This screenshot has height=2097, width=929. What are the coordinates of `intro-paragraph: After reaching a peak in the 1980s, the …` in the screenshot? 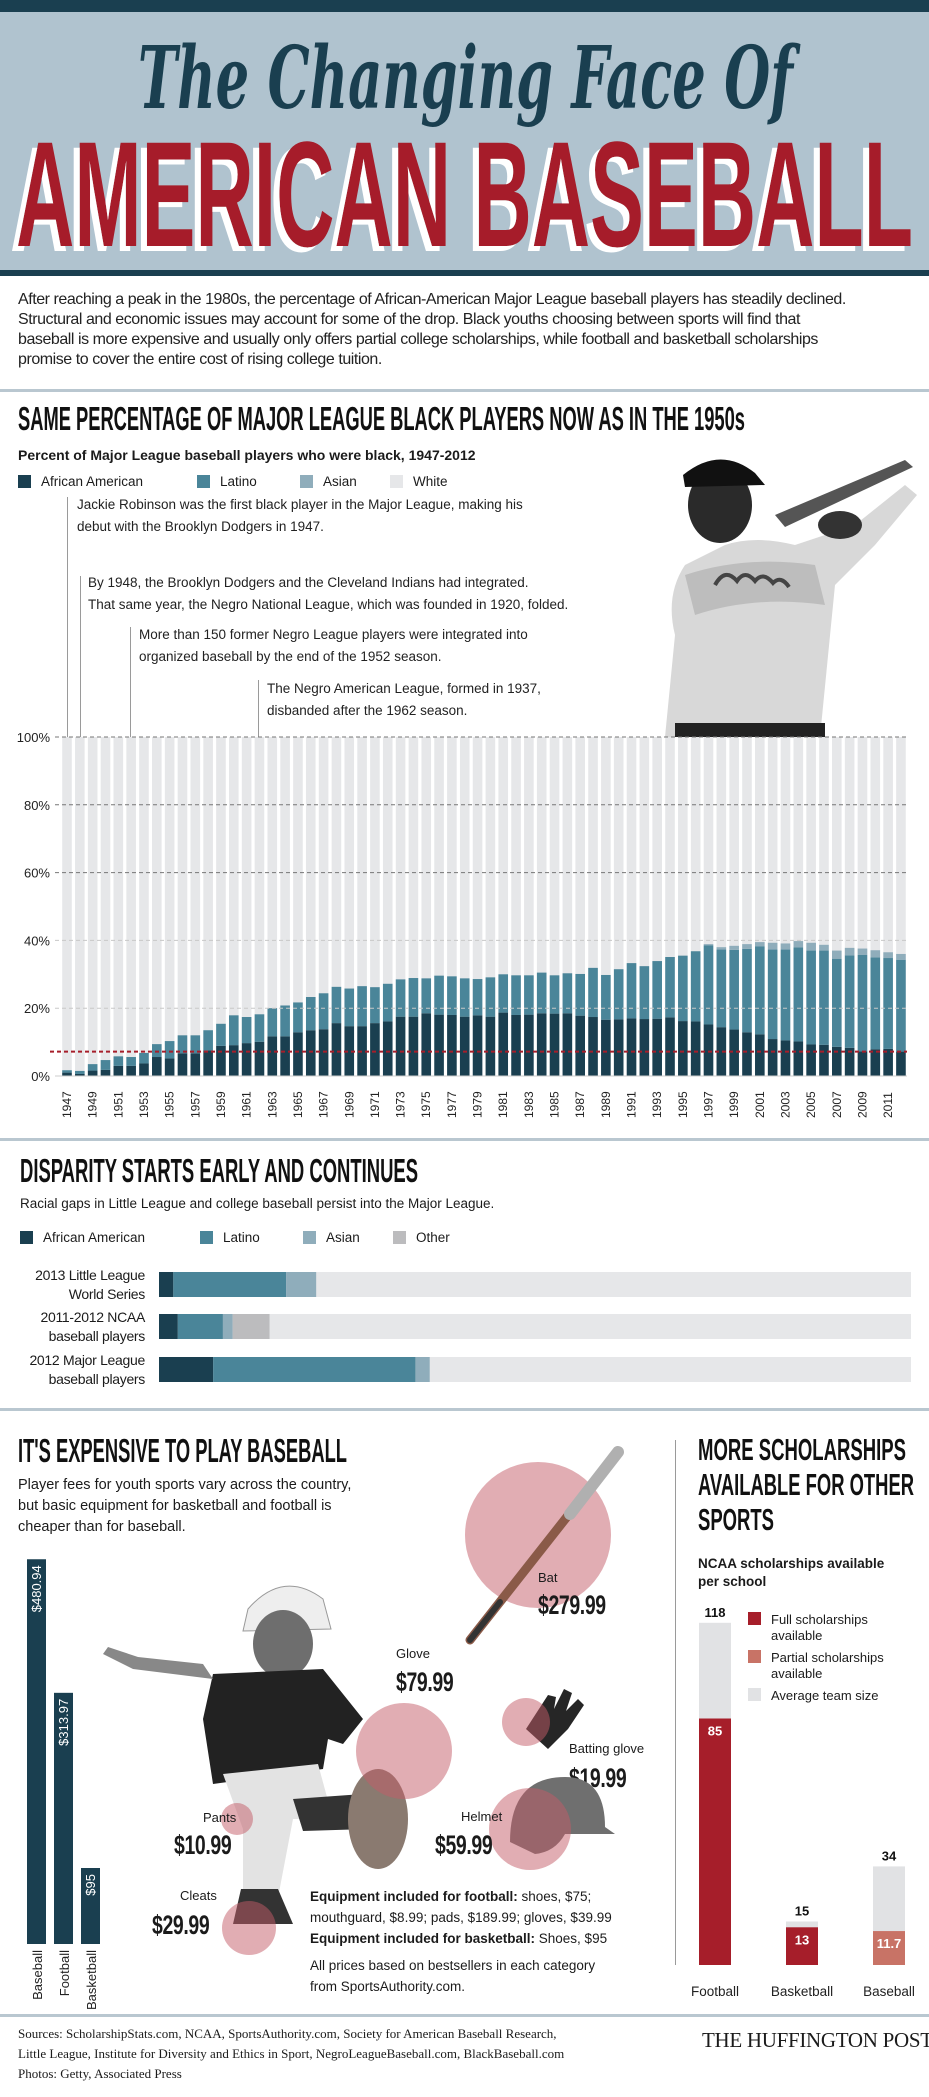 It's located at (468, 330).